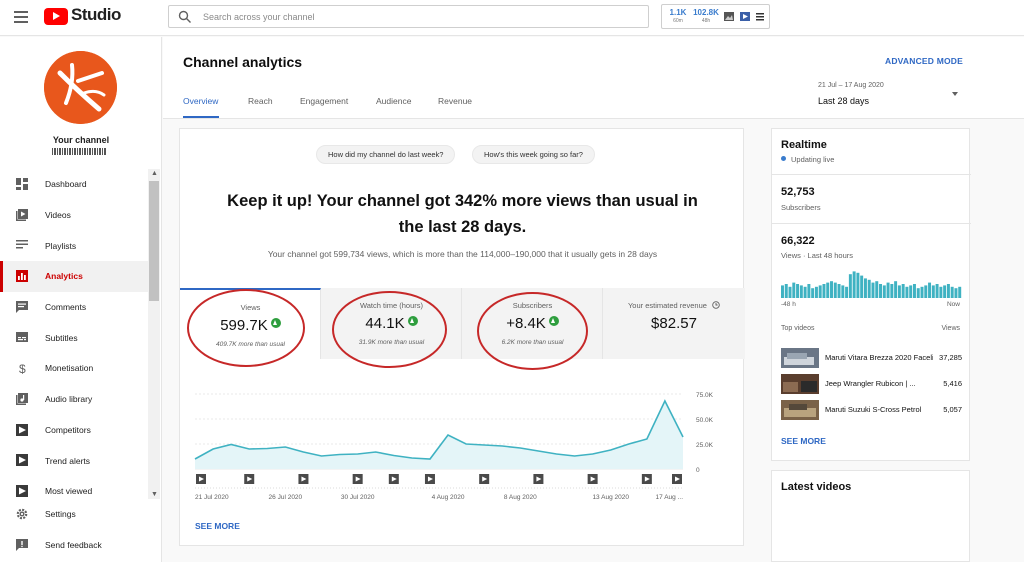 The width and height of the screenshot is (1024, 562). I want to click on realtime-axis-start: -48 h, so click(788, 304).